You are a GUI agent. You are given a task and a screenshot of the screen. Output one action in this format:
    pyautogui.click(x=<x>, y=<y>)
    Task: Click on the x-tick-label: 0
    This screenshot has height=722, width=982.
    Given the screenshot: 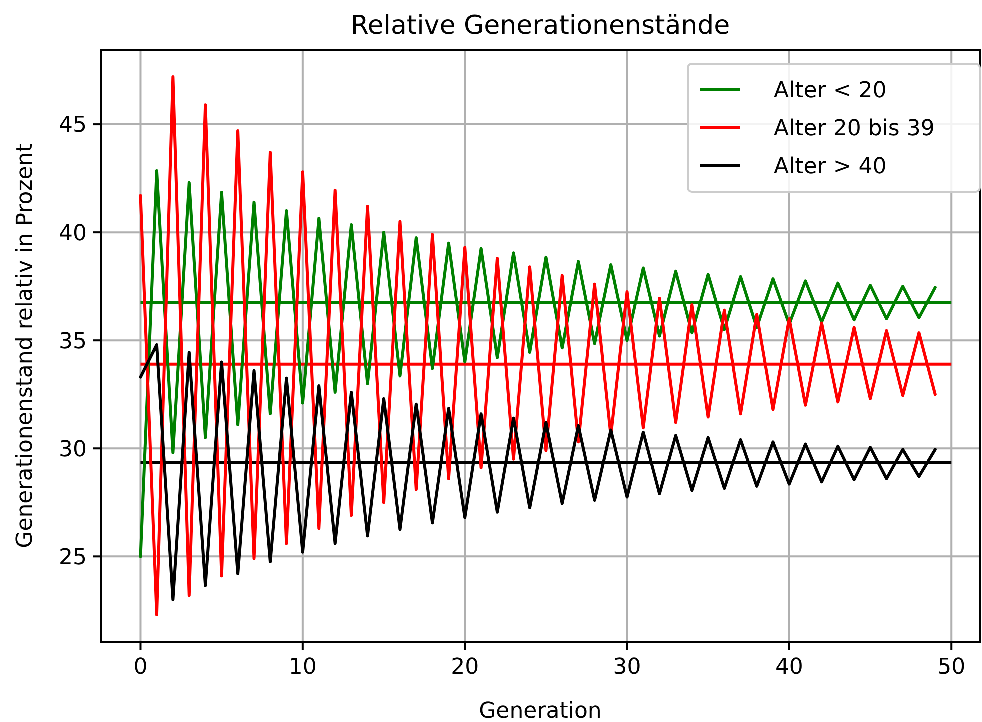 What is the action you would take?
    pyautogui.click(x=141, y=667)
    